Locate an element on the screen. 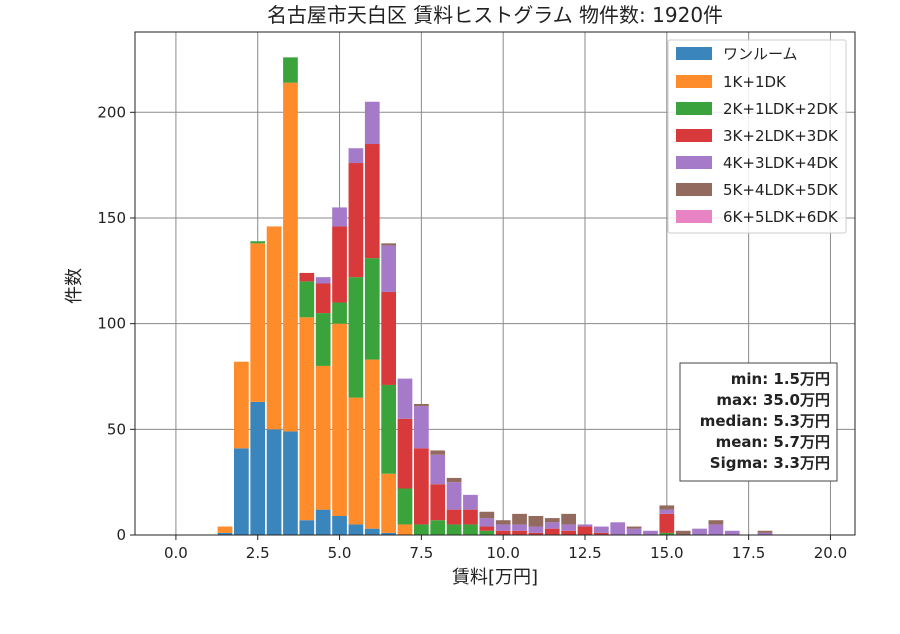  y-tick-label: 200 is located at coordinates (111, 112).